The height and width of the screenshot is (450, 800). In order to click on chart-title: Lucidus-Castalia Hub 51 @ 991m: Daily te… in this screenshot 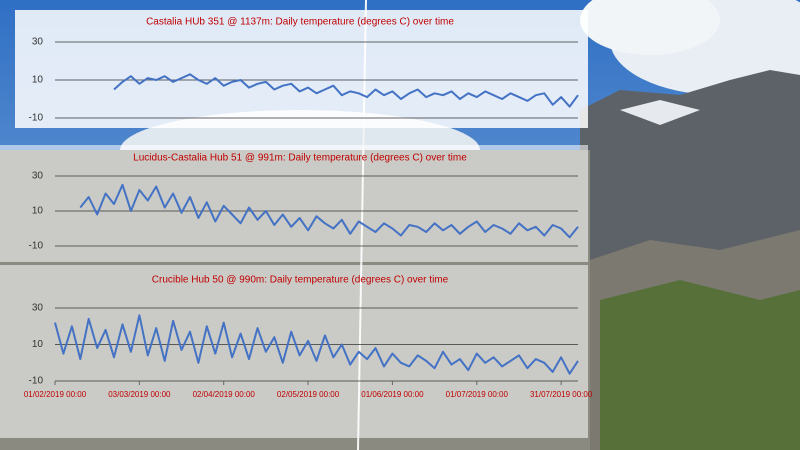, I will do `click(300, 158)`.